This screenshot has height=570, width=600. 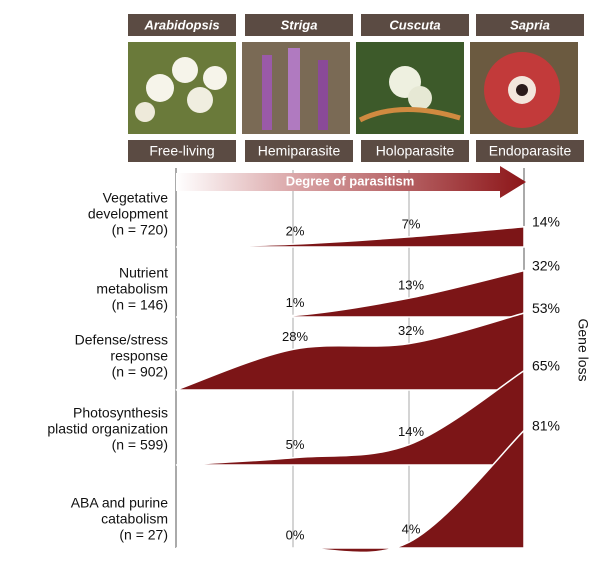 What do you see at coordinates (546, 365) in the screenshot?
I see `value-label: 65%` at bounding box center [546, 365].